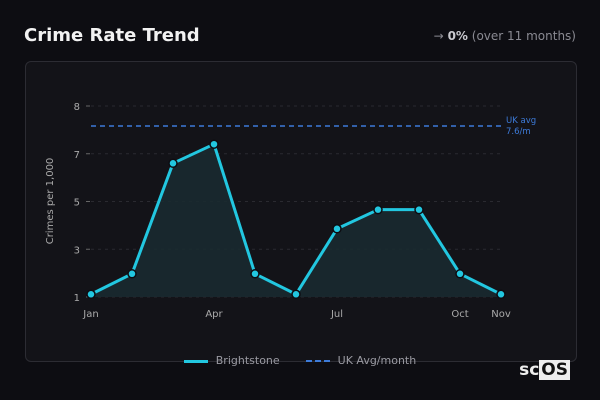 This screenshot has height=400, width=600. I want to click on legend-swatch-solid, so click(195, 361).